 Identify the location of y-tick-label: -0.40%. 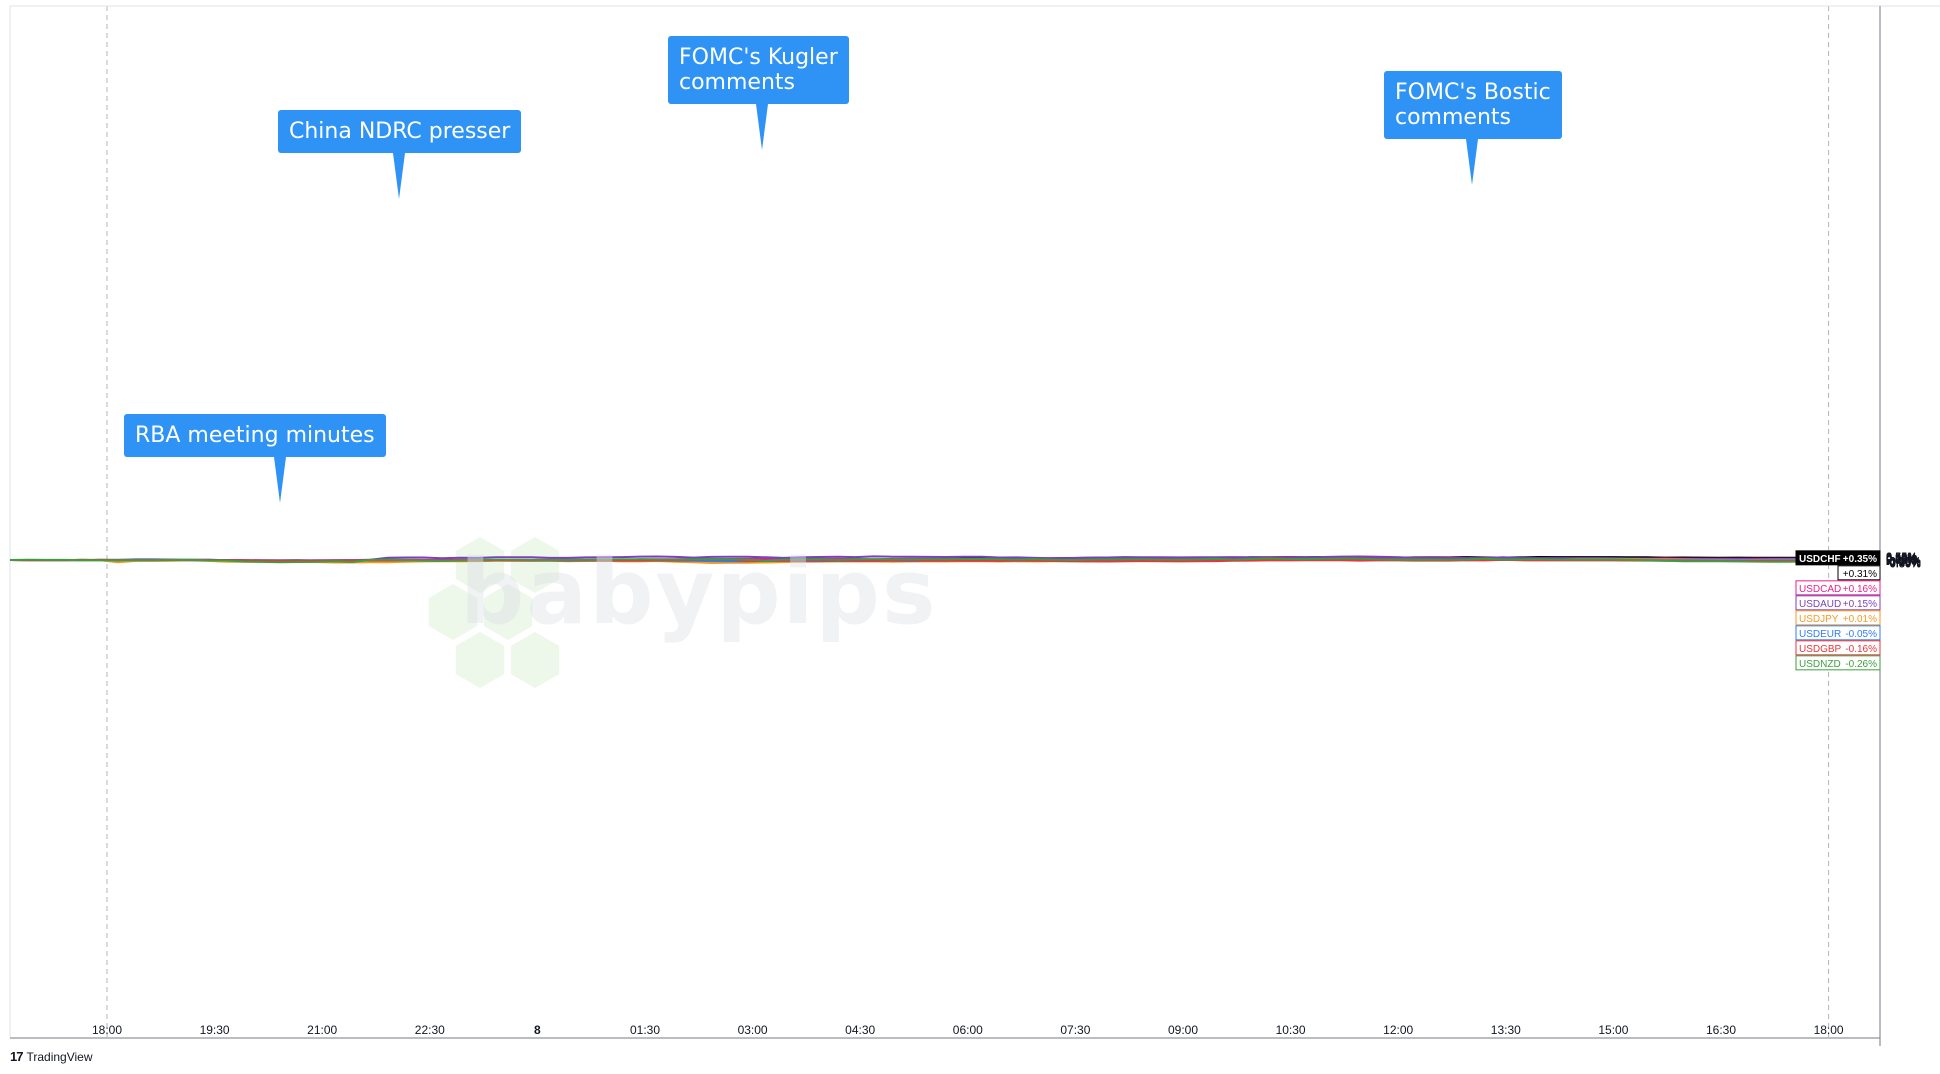
(1903, 564).